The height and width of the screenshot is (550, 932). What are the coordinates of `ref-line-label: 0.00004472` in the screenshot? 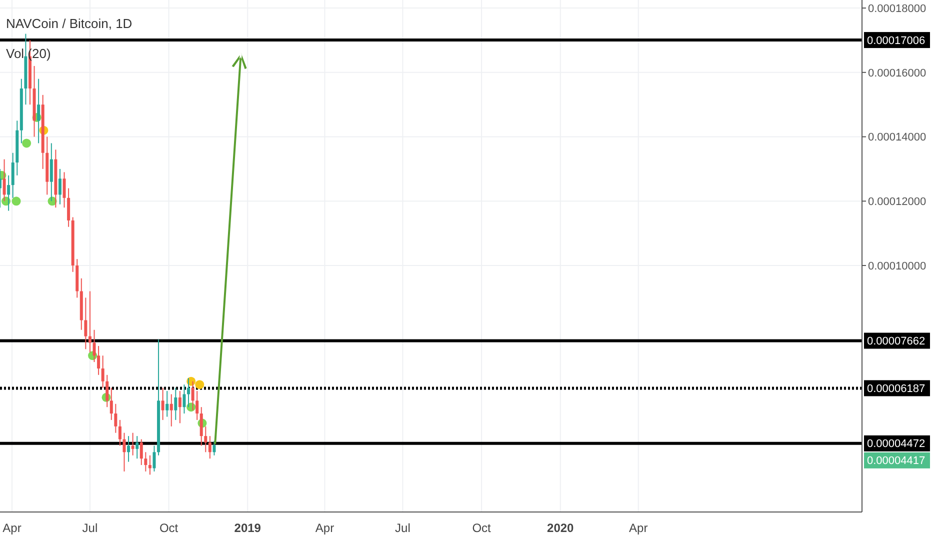 It's located at (896, 444).